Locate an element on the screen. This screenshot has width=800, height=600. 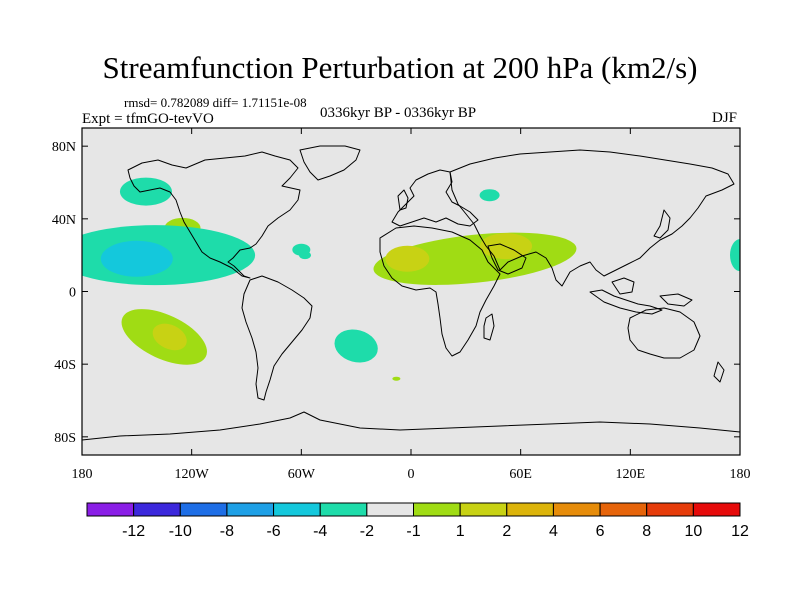
x-label-120w: 120W is located at coordinates (192, 474).